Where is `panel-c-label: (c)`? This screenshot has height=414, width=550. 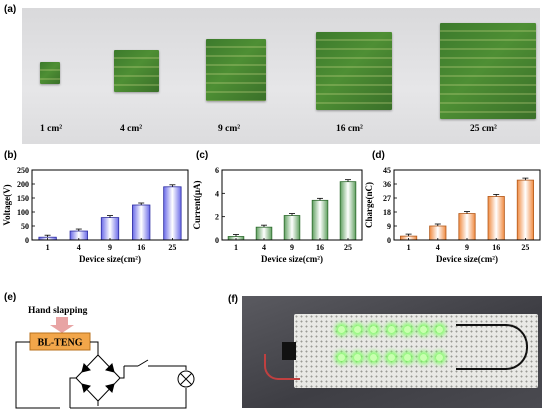
panel-c-label: (c) is located at coordinates (202, 155).